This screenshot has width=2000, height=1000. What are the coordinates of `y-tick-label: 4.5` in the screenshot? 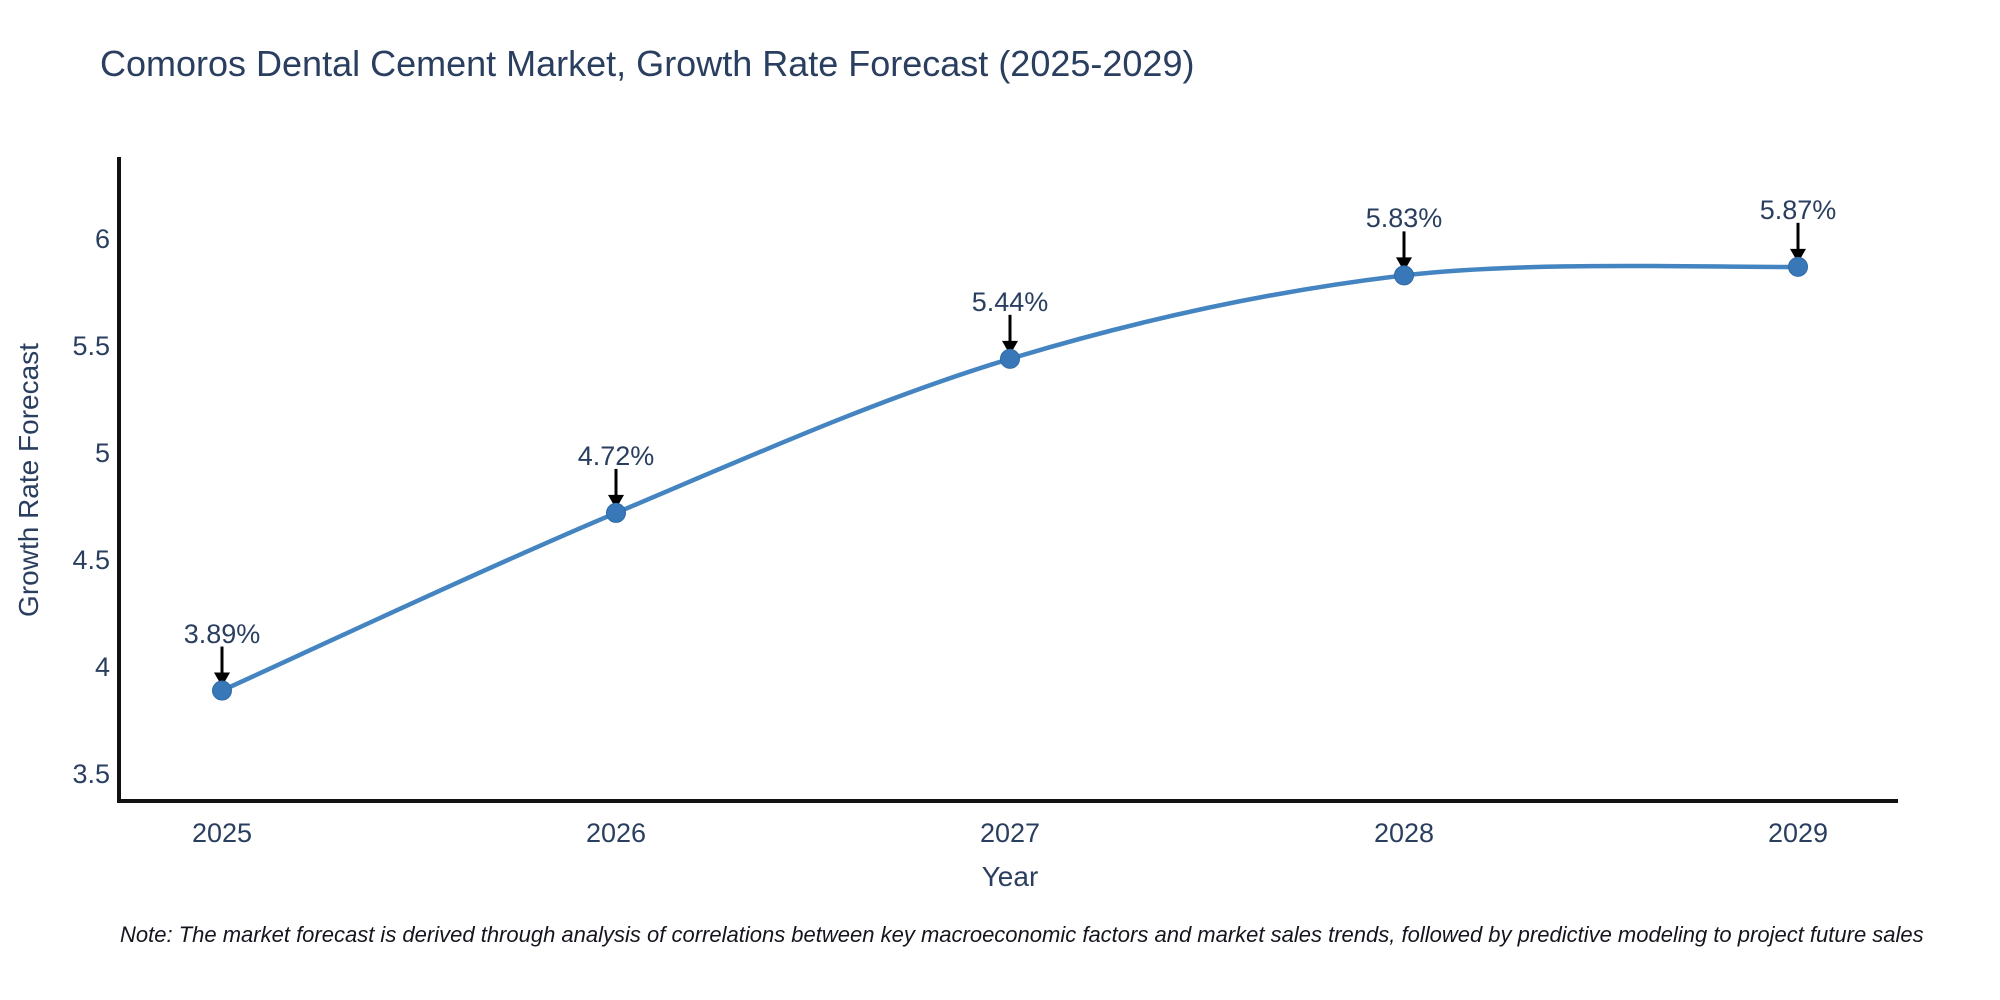 It's located at (91, 560).